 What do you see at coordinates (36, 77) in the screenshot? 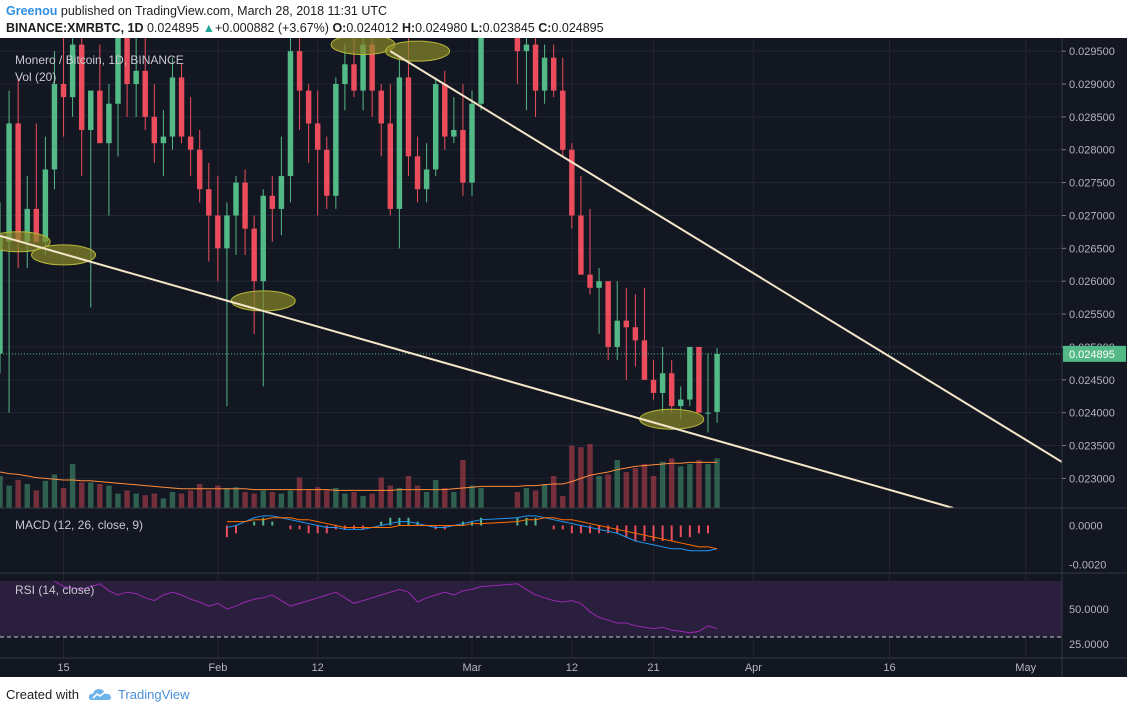
I see `volume-legend: Vol (20)` at bounding box center [36, 77].